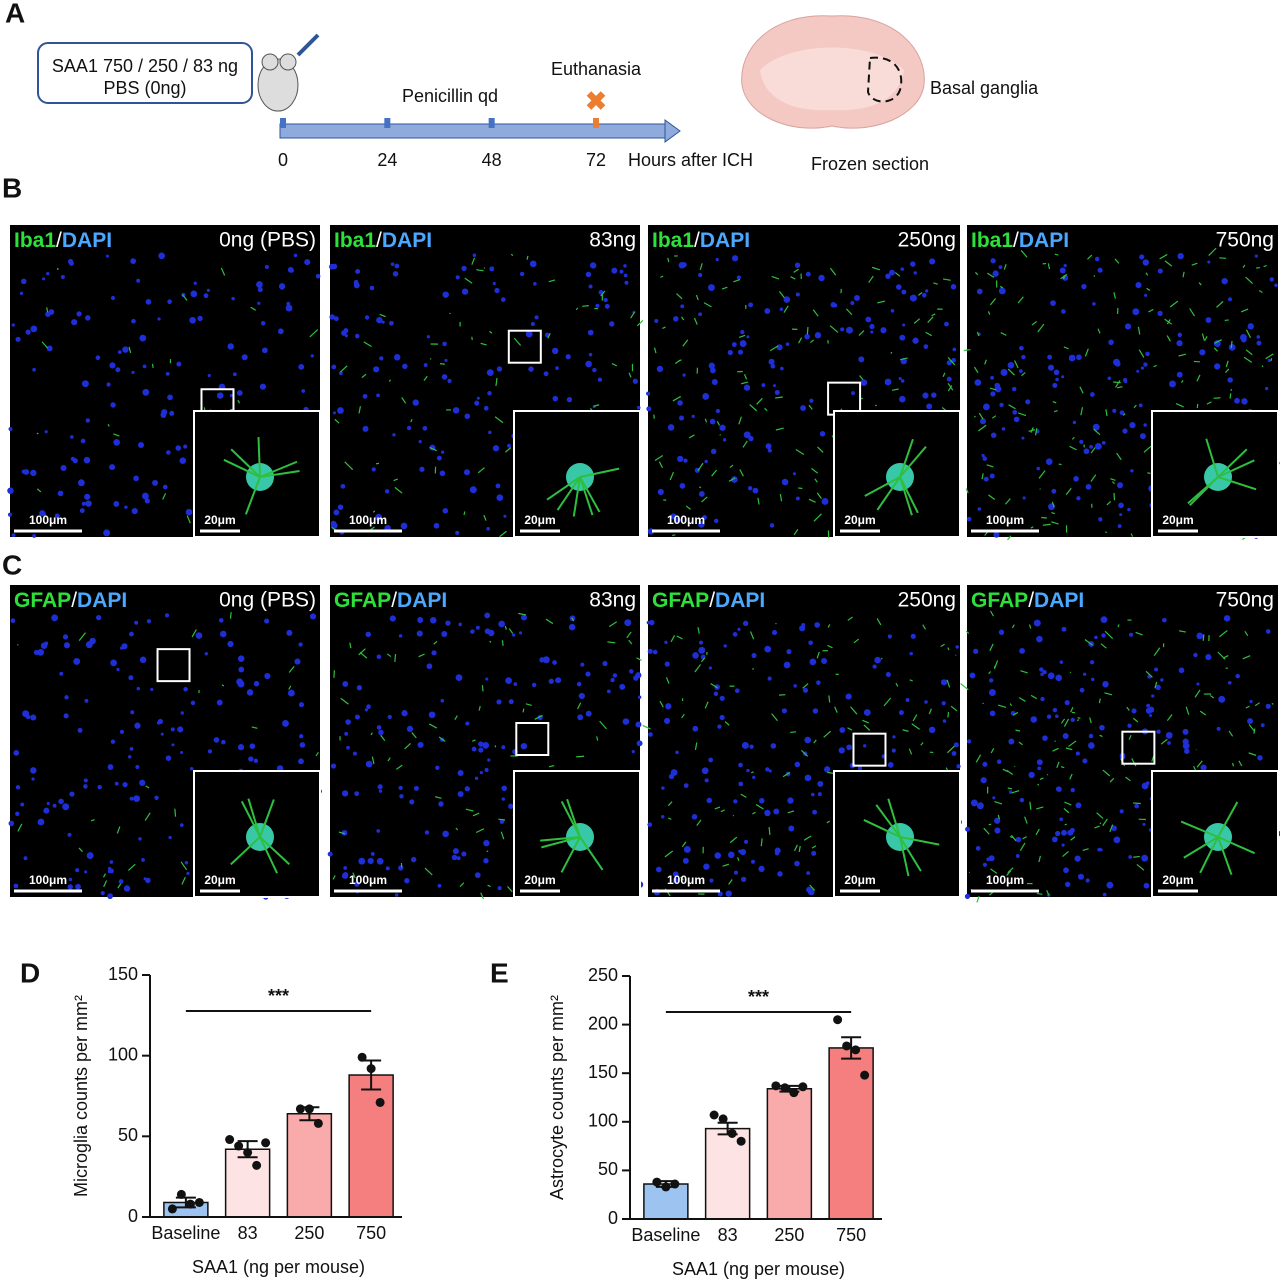  I want to click on panel-label: B, so click(12, 187).